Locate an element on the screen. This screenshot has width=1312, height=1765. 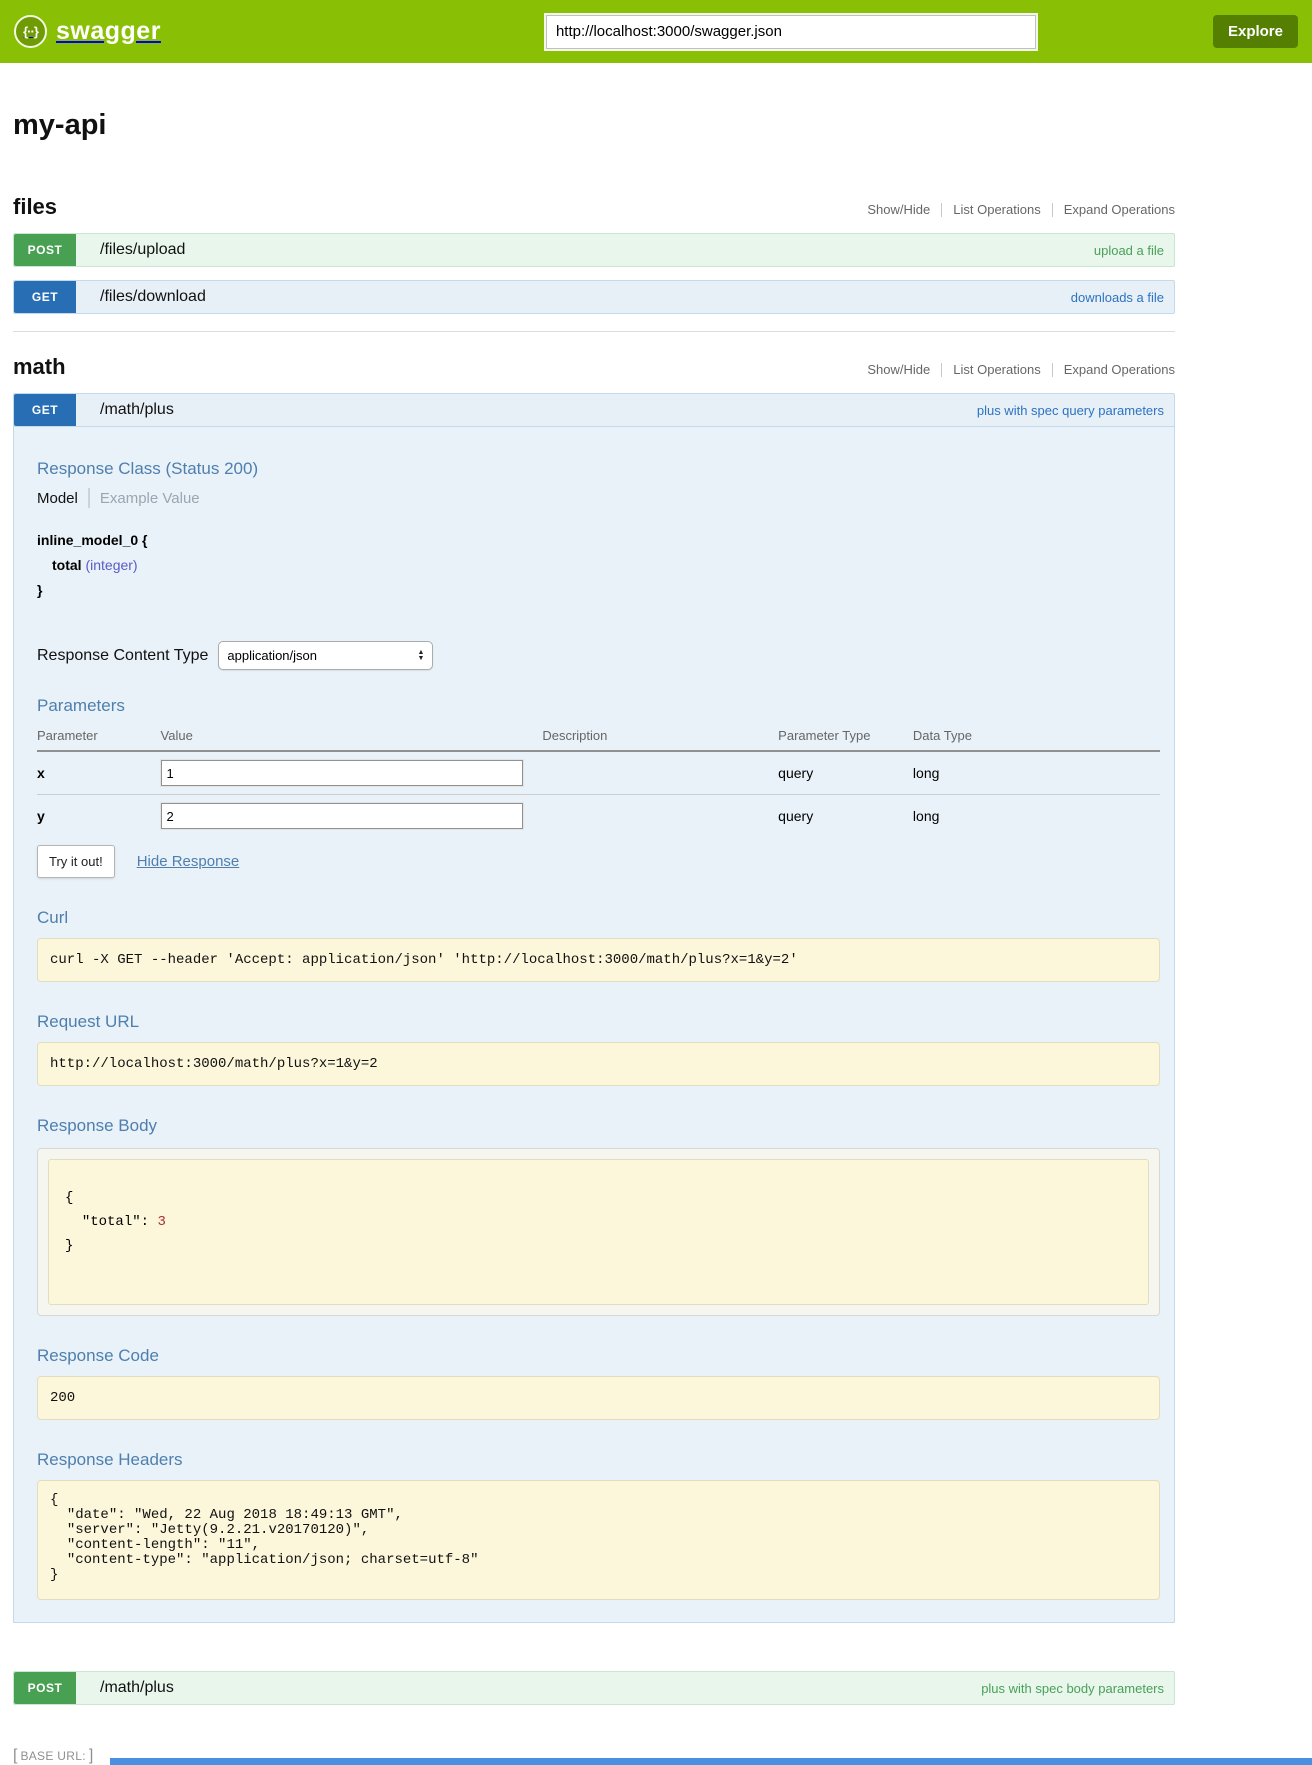
endpoint-summary-link: plus with spec body parameters is located at coordinates (1072, 1688).